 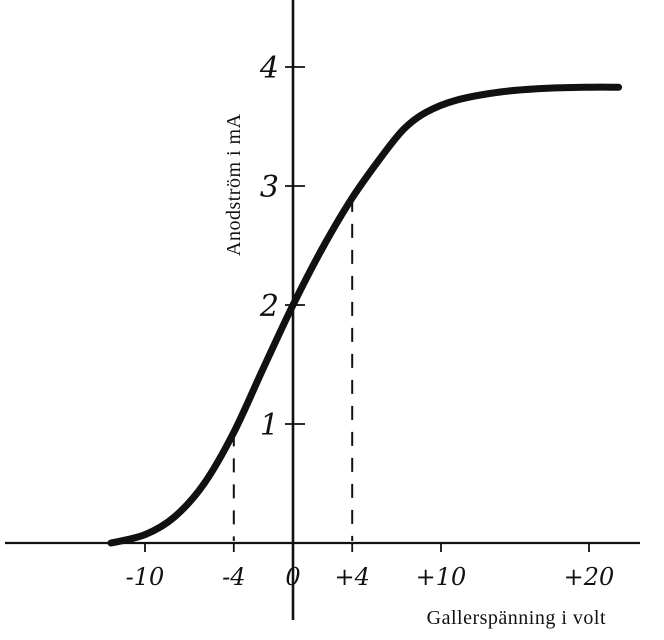 I want to click on x-tick-label: +10, so click(x=441, y=577).